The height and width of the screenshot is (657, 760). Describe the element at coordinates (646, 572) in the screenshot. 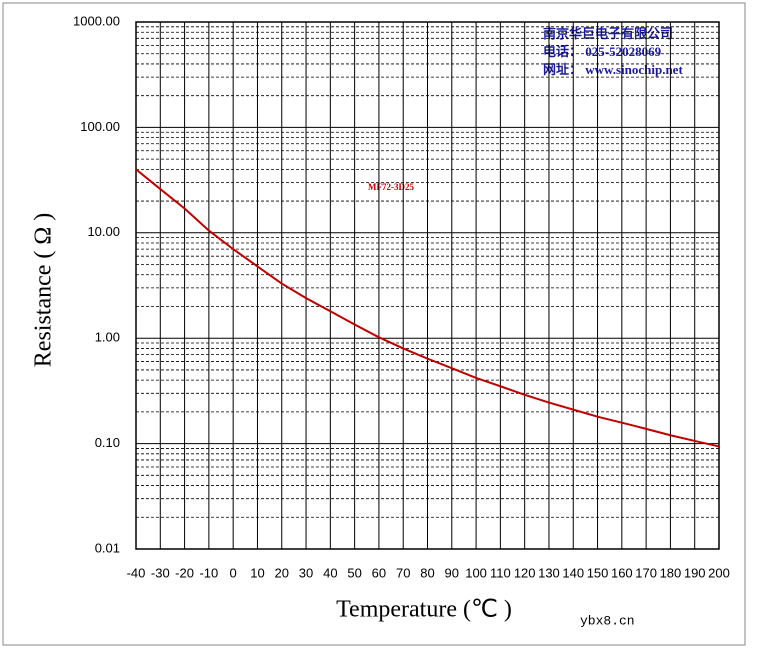

I see `x-tick-label: 170` at that location.